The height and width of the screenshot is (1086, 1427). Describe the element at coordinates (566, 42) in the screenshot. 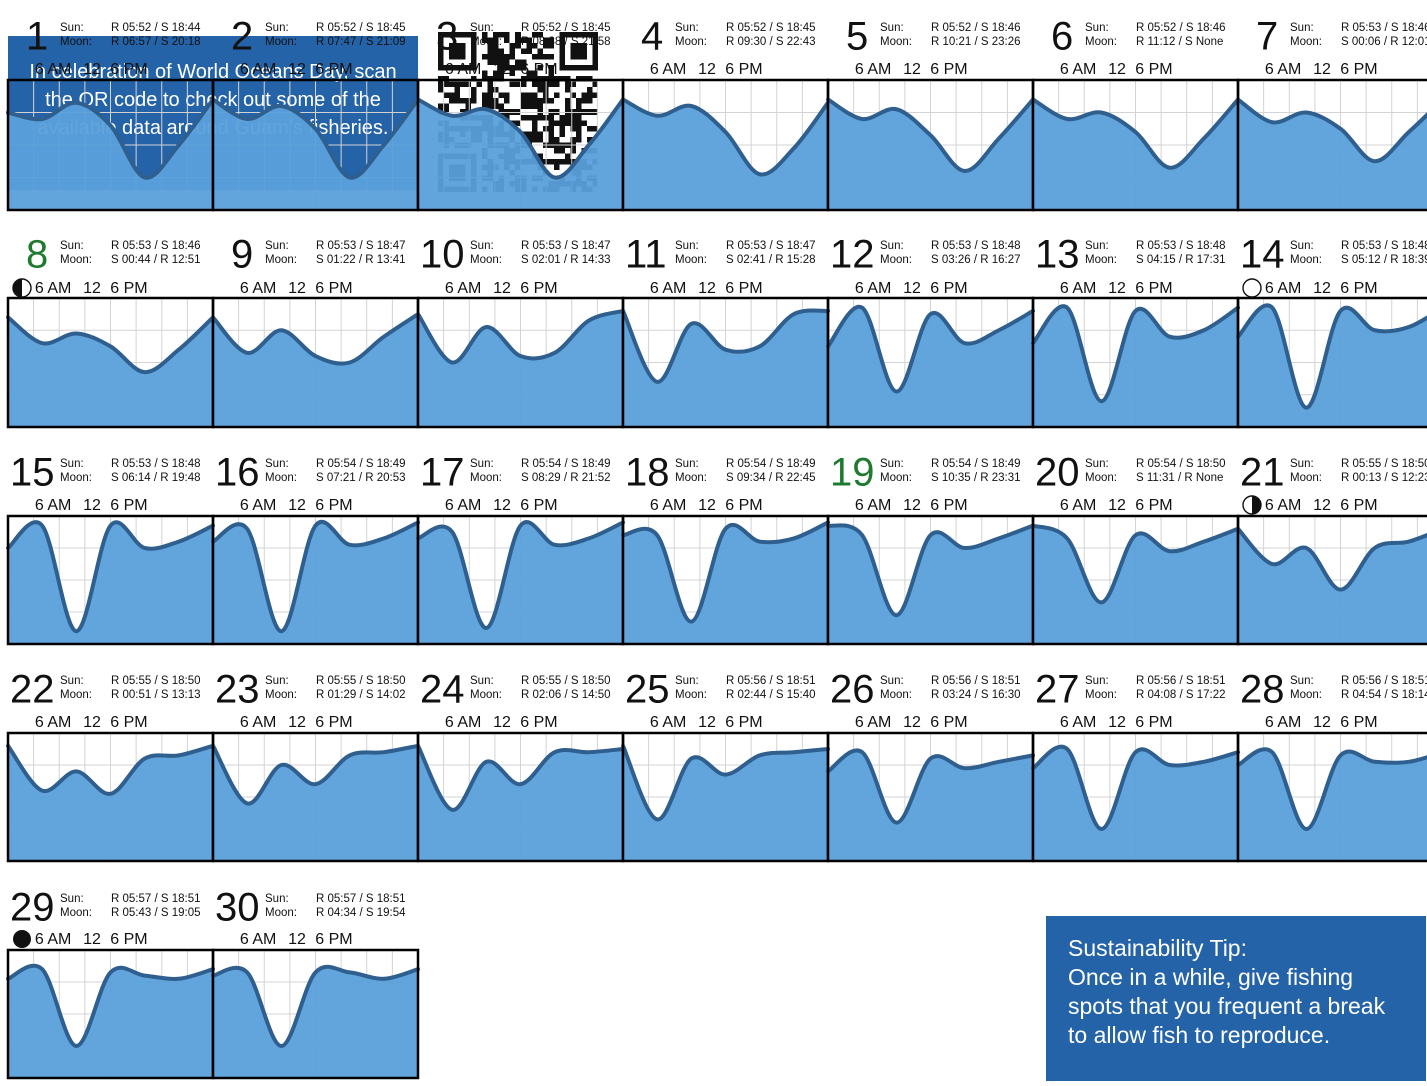

I see `moon-times: R 08:38 / S 21:58` at that location.